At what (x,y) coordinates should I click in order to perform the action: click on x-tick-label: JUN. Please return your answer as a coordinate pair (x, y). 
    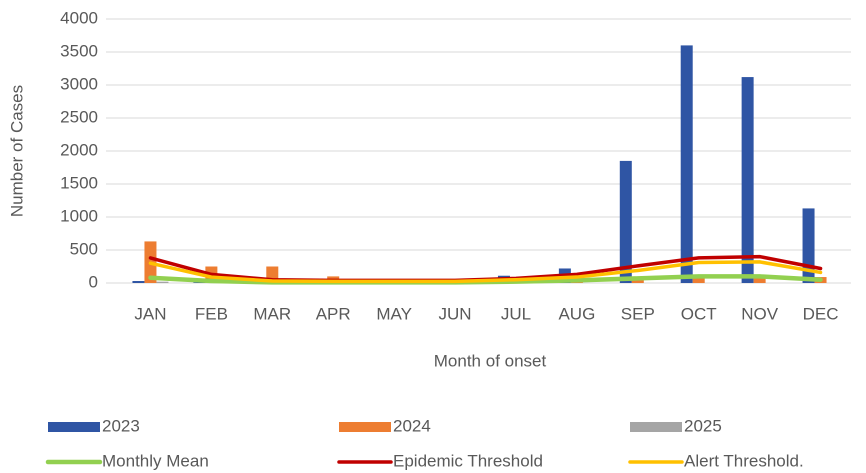
    Looking at the image, I should click on (455, 313).